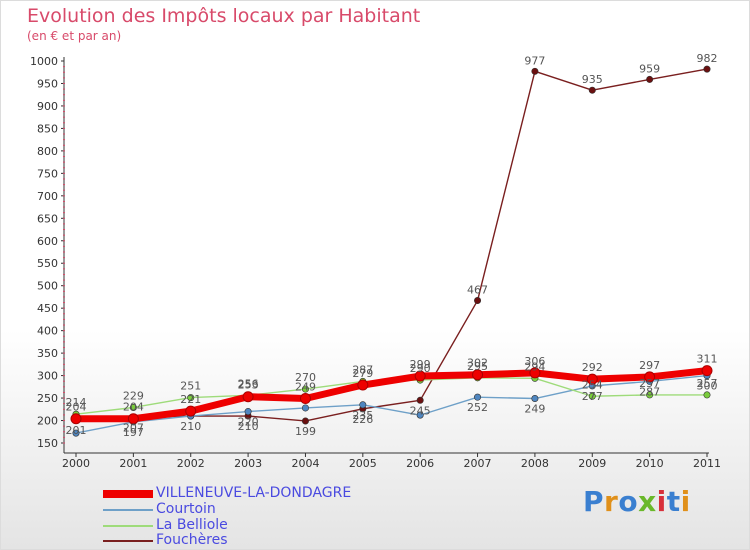 The image size is (750, 550). What do you see at coordinates (192, 540) in the screenshot?
I see `legend-label-foucheres: Fouchères` at bounding box center [192, 540].